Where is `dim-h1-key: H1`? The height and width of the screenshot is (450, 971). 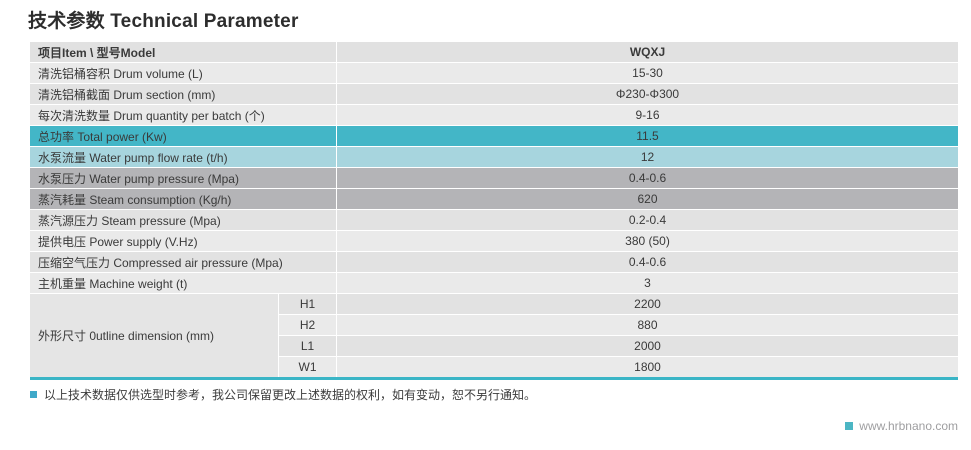 dim-h1-key: H1 is located at coordinates (307, 304).